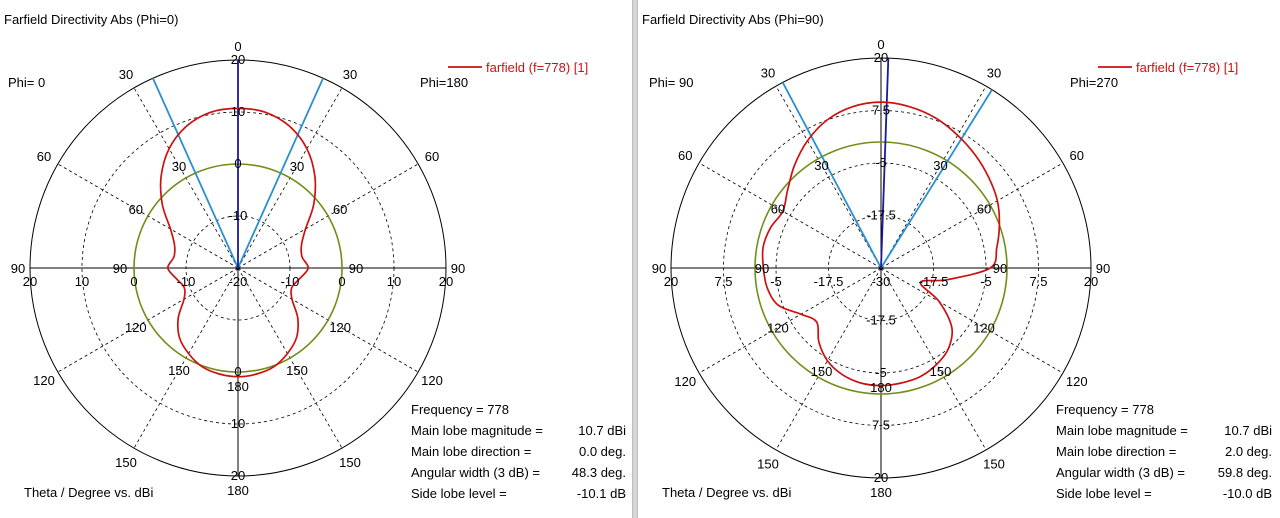 Image resolution: width=1280 pixels, height=518 pixels. I want to click on phi-left-label: Phi= 90, so click(671, 82).